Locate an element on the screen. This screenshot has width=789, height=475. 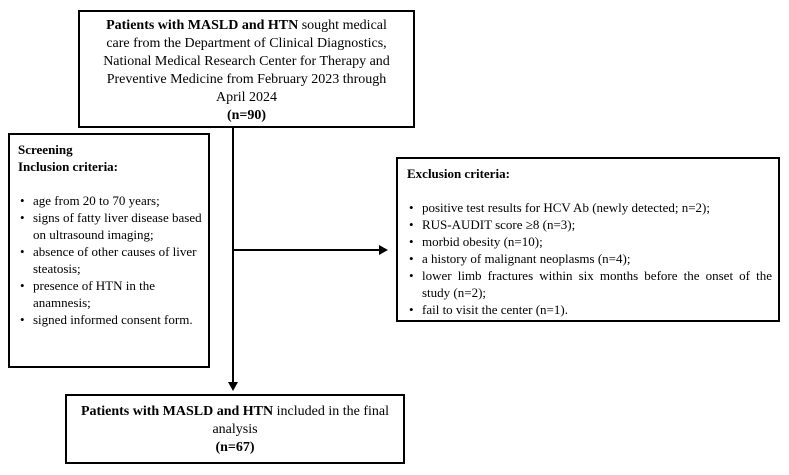
list-item: presence of HTN in the anamnesis; is located at coordinates (110, 294).